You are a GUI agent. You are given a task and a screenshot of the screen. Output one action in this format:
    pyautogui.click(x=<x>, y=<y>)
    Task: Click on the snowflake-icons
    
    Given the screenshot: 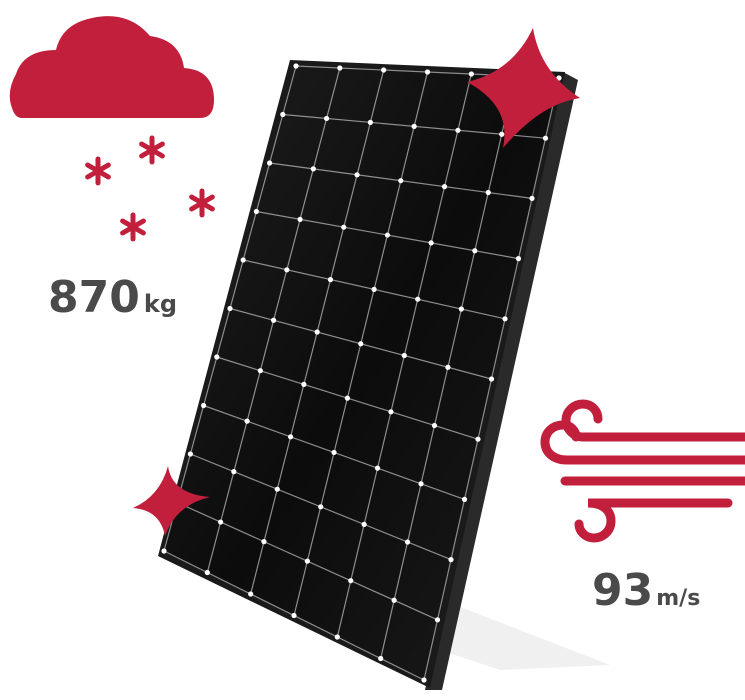 What is the action you would take?
    pyautogui.click(x=150, y=188)
    